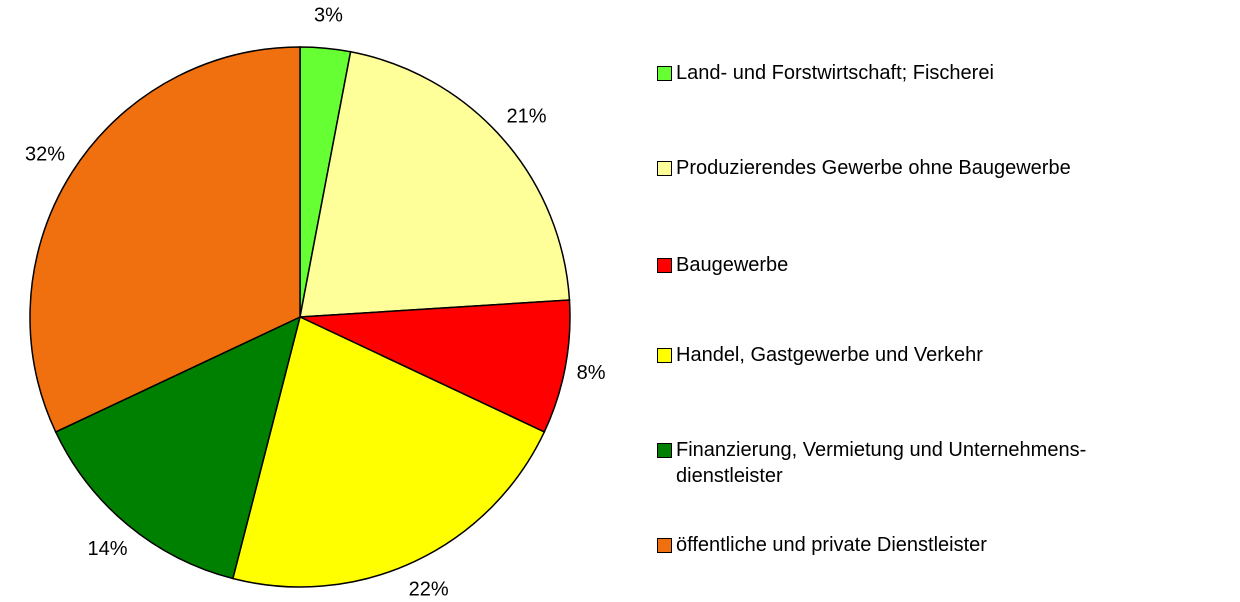 This screenshot has width=1240, height=602. I want to click on data-label: 3%, so click(328, 16).